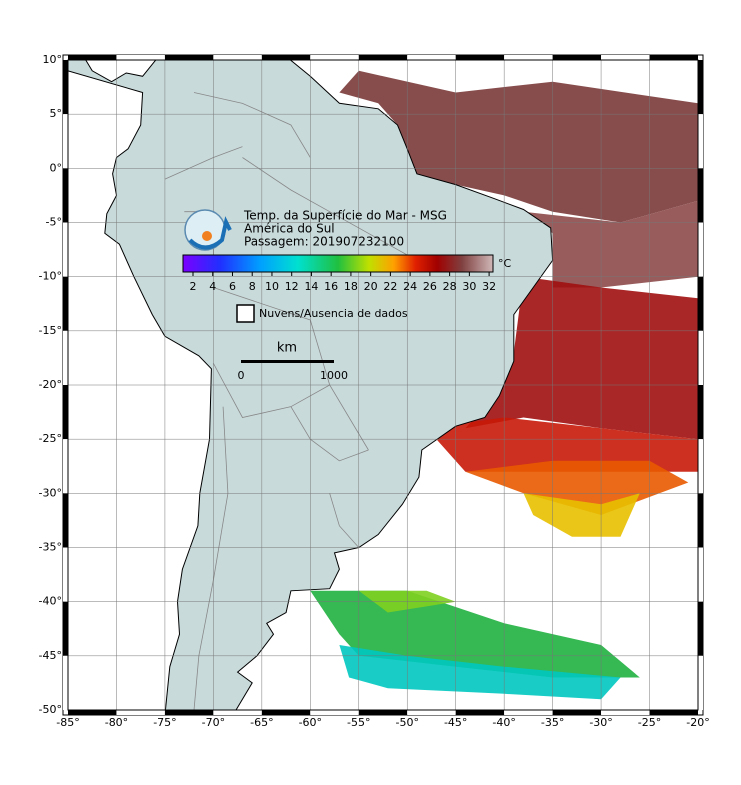  What do you see at coordinates (289, 229) in the screenshot?
I see `region: América do Sul` at bounding box center [289, 229].